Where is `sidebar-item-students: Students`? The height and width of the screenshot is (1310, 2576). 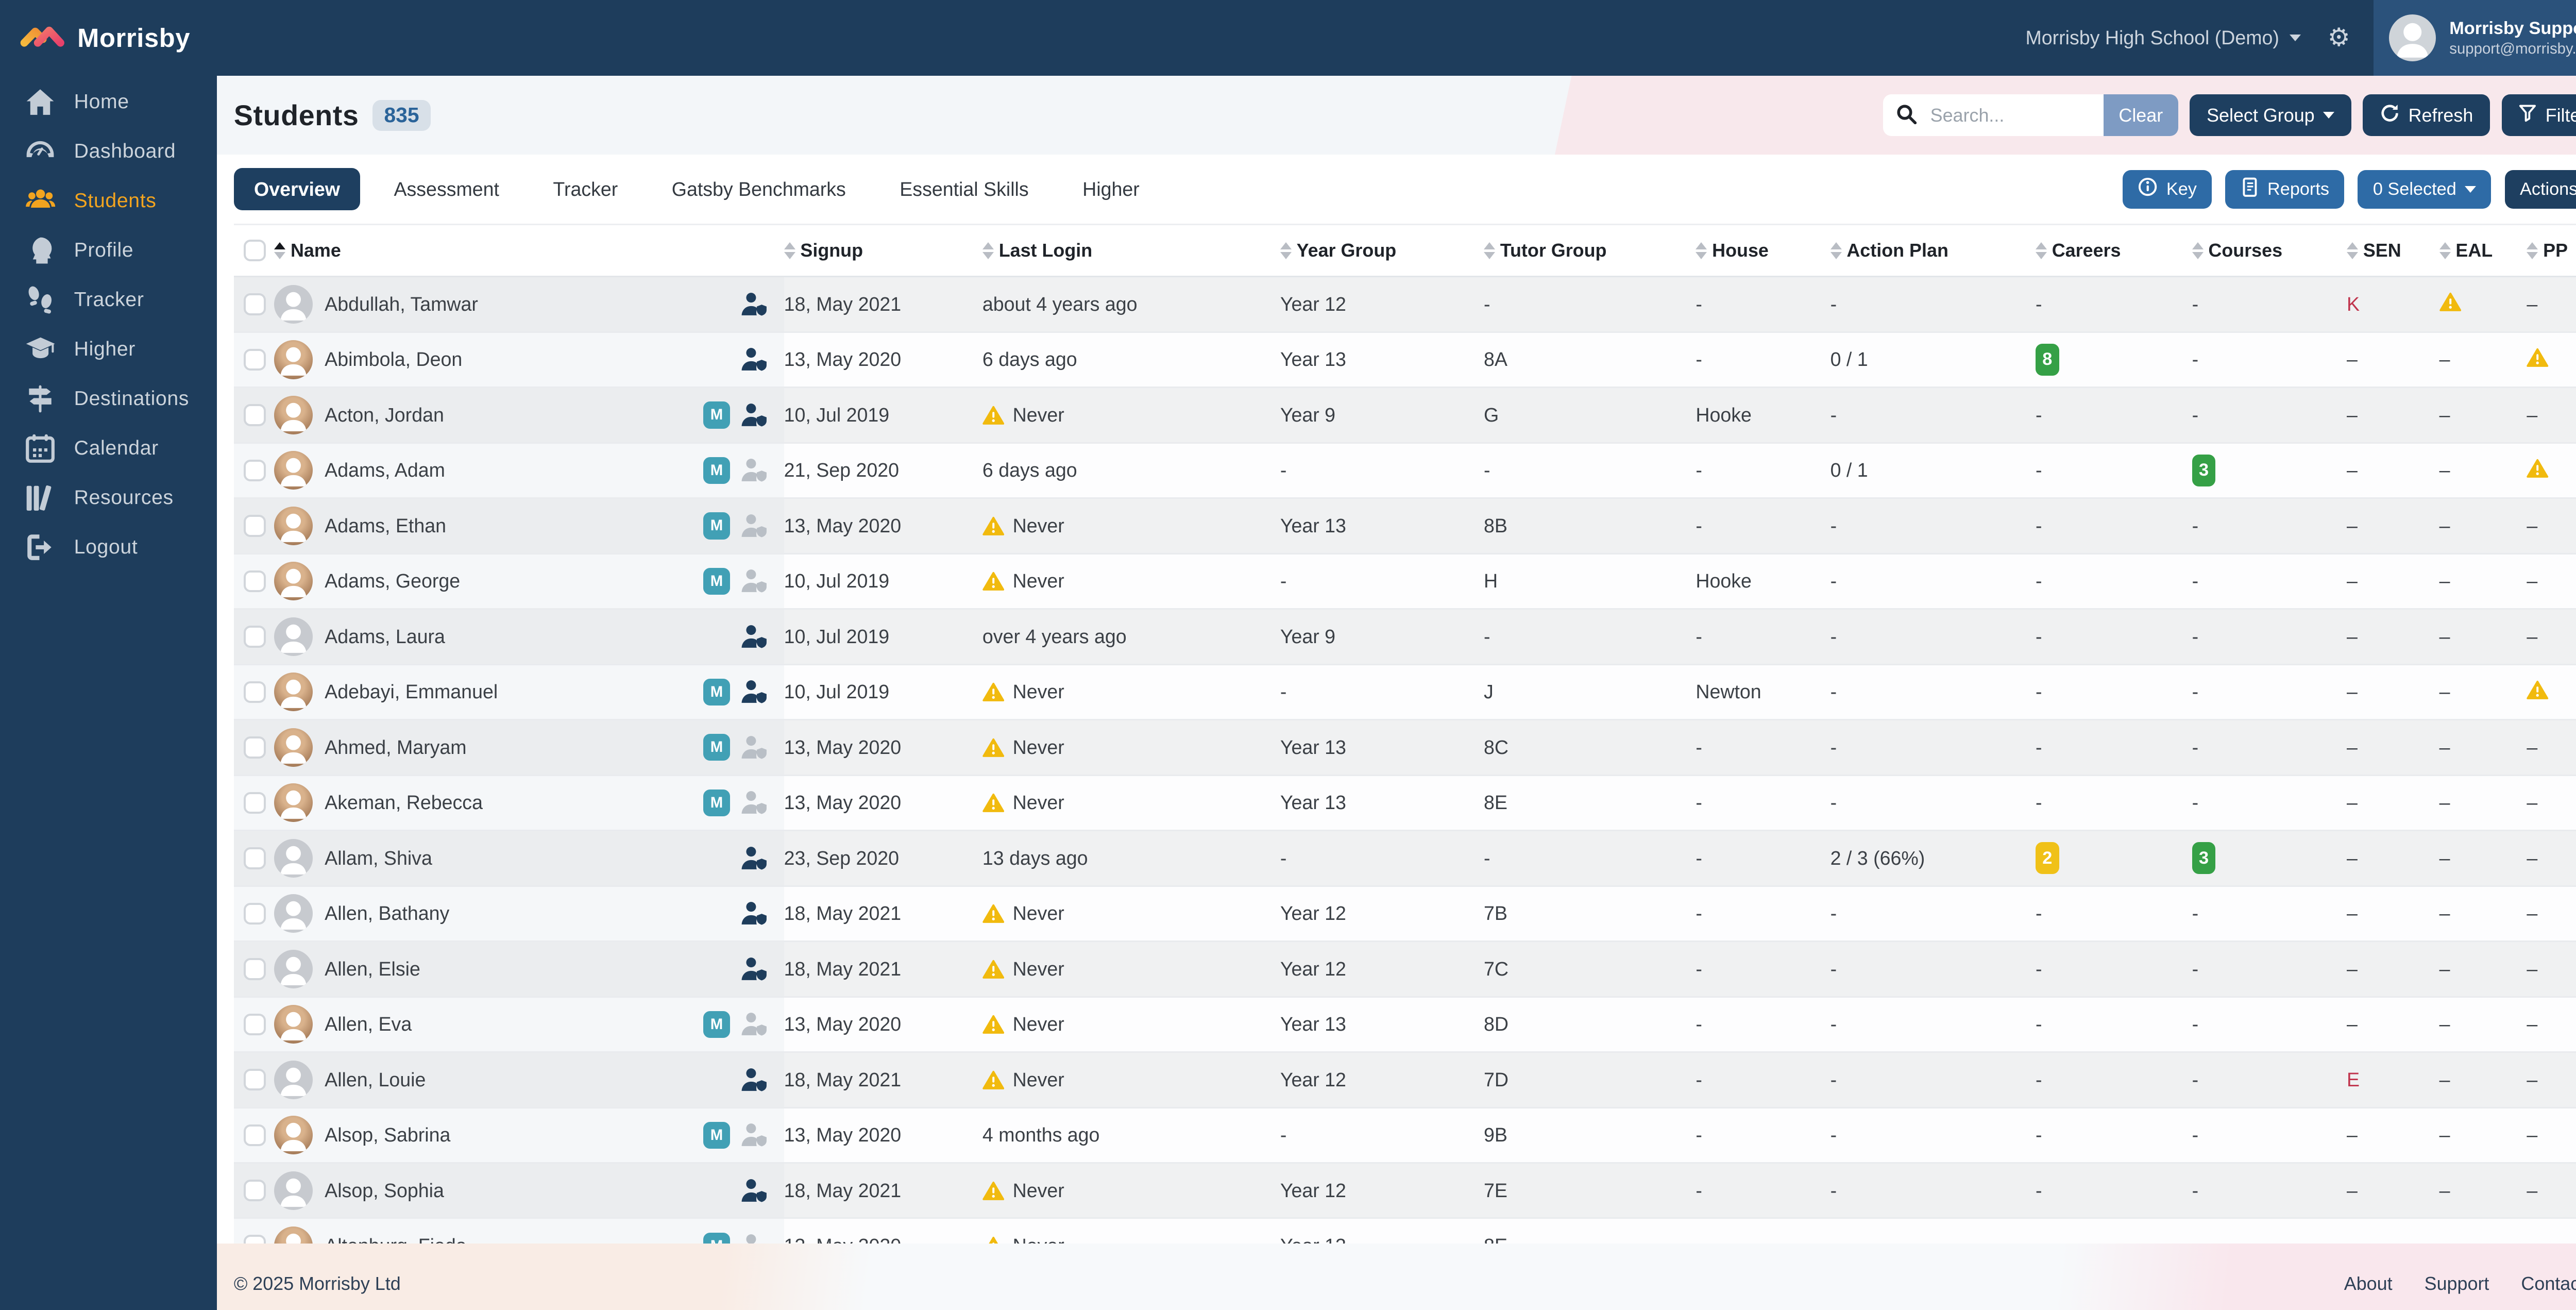
sidebar-item-students: Students is located at coordinates (108, 201).